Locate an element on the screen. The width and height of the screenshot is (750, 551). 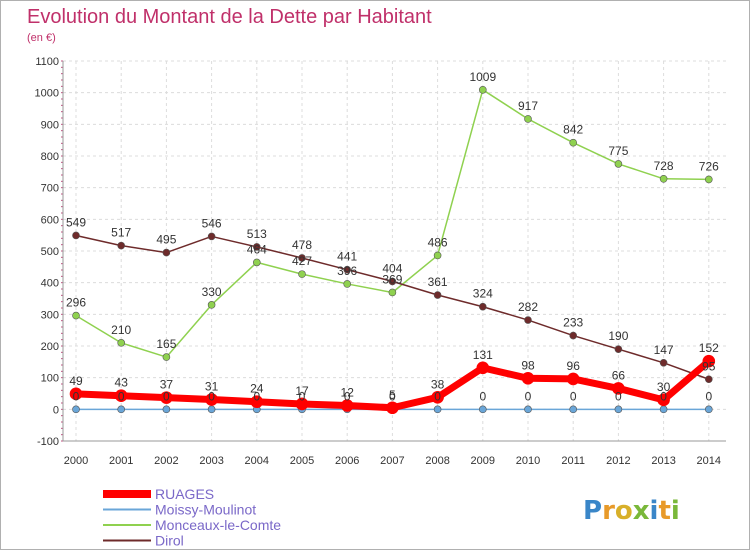
data-label: 24 is located at coordinates (257, 389).